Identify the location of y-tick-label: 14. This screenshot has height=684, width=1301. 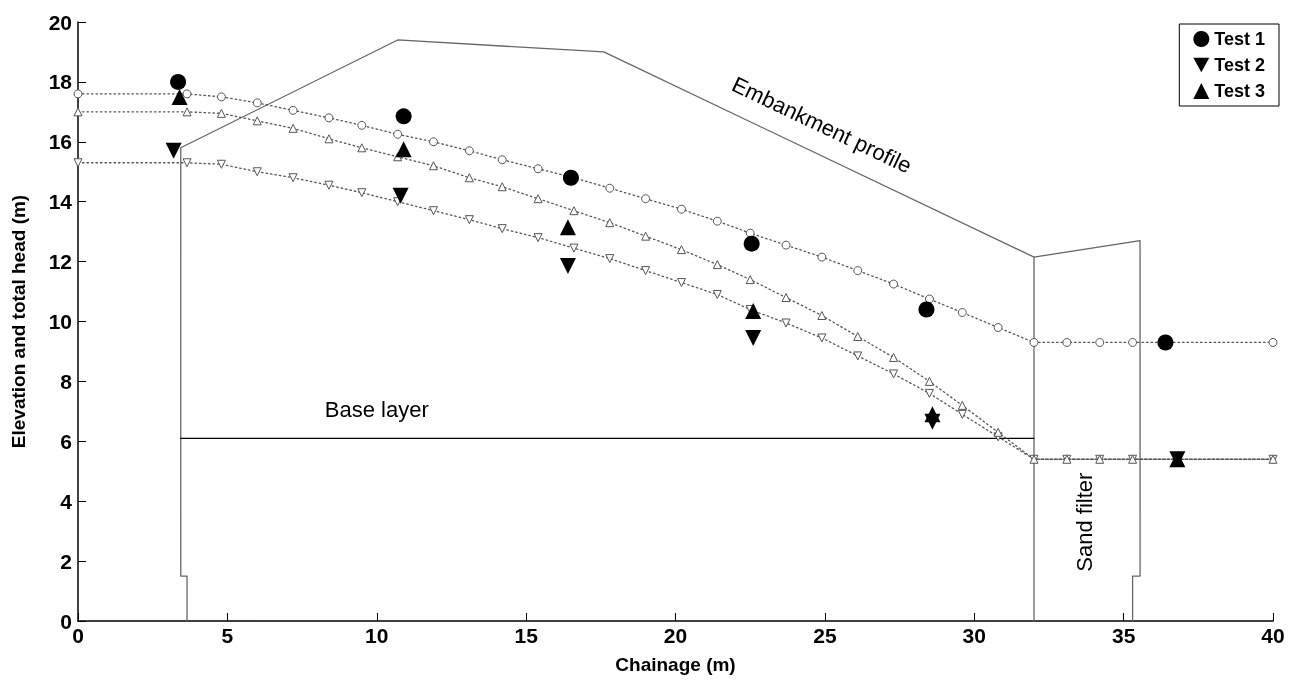
(60, 202).